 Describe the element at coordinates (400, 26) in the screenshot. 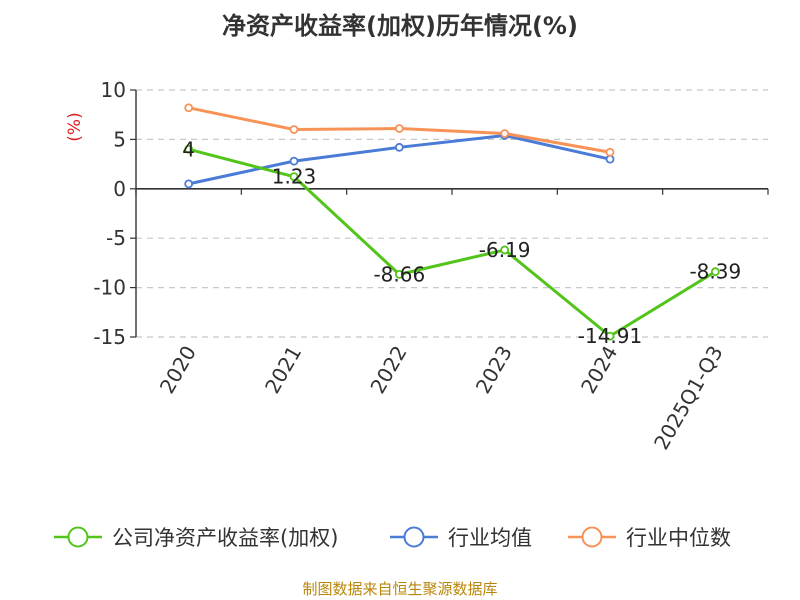

I see `chart-title: 净资产收益率(加权)历年情况(%)` at that location.